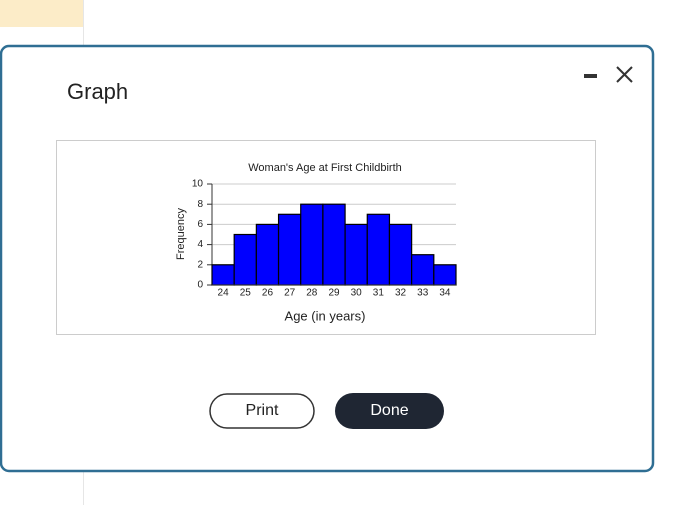 This screenshot has width=700, height=505. I want to click on x-tick-label: 25, so click(246, 293).